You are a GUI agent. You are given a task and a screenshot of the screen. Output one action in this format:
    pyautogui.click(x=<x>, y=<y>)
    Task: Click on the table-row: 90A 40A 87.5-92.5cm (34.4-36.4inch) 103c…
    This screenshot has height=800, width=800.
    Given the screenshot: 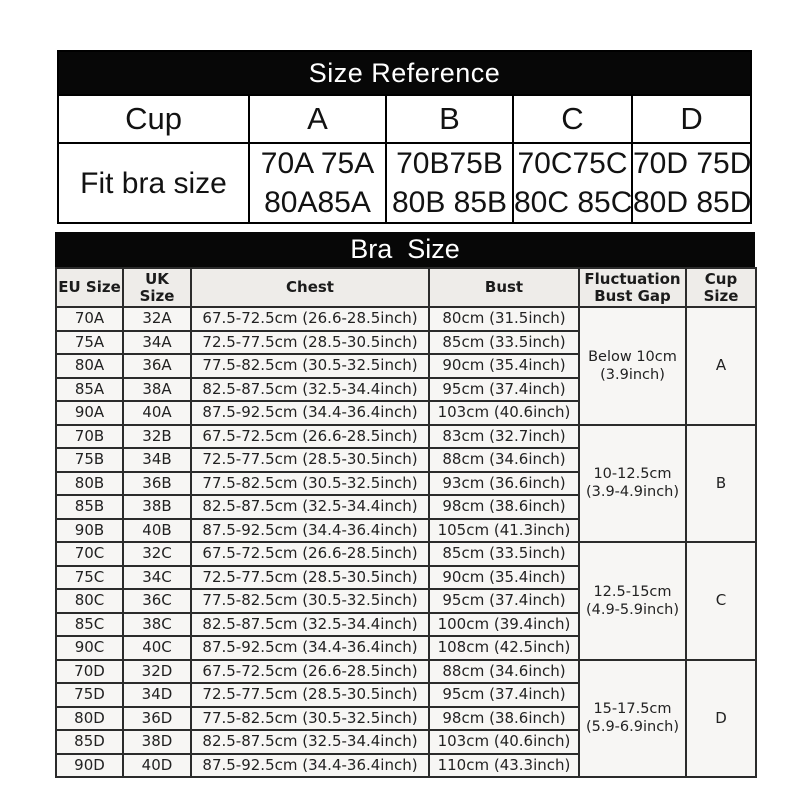 What is the action you would take?
    pyautogui.click(x=405, y=413)
    